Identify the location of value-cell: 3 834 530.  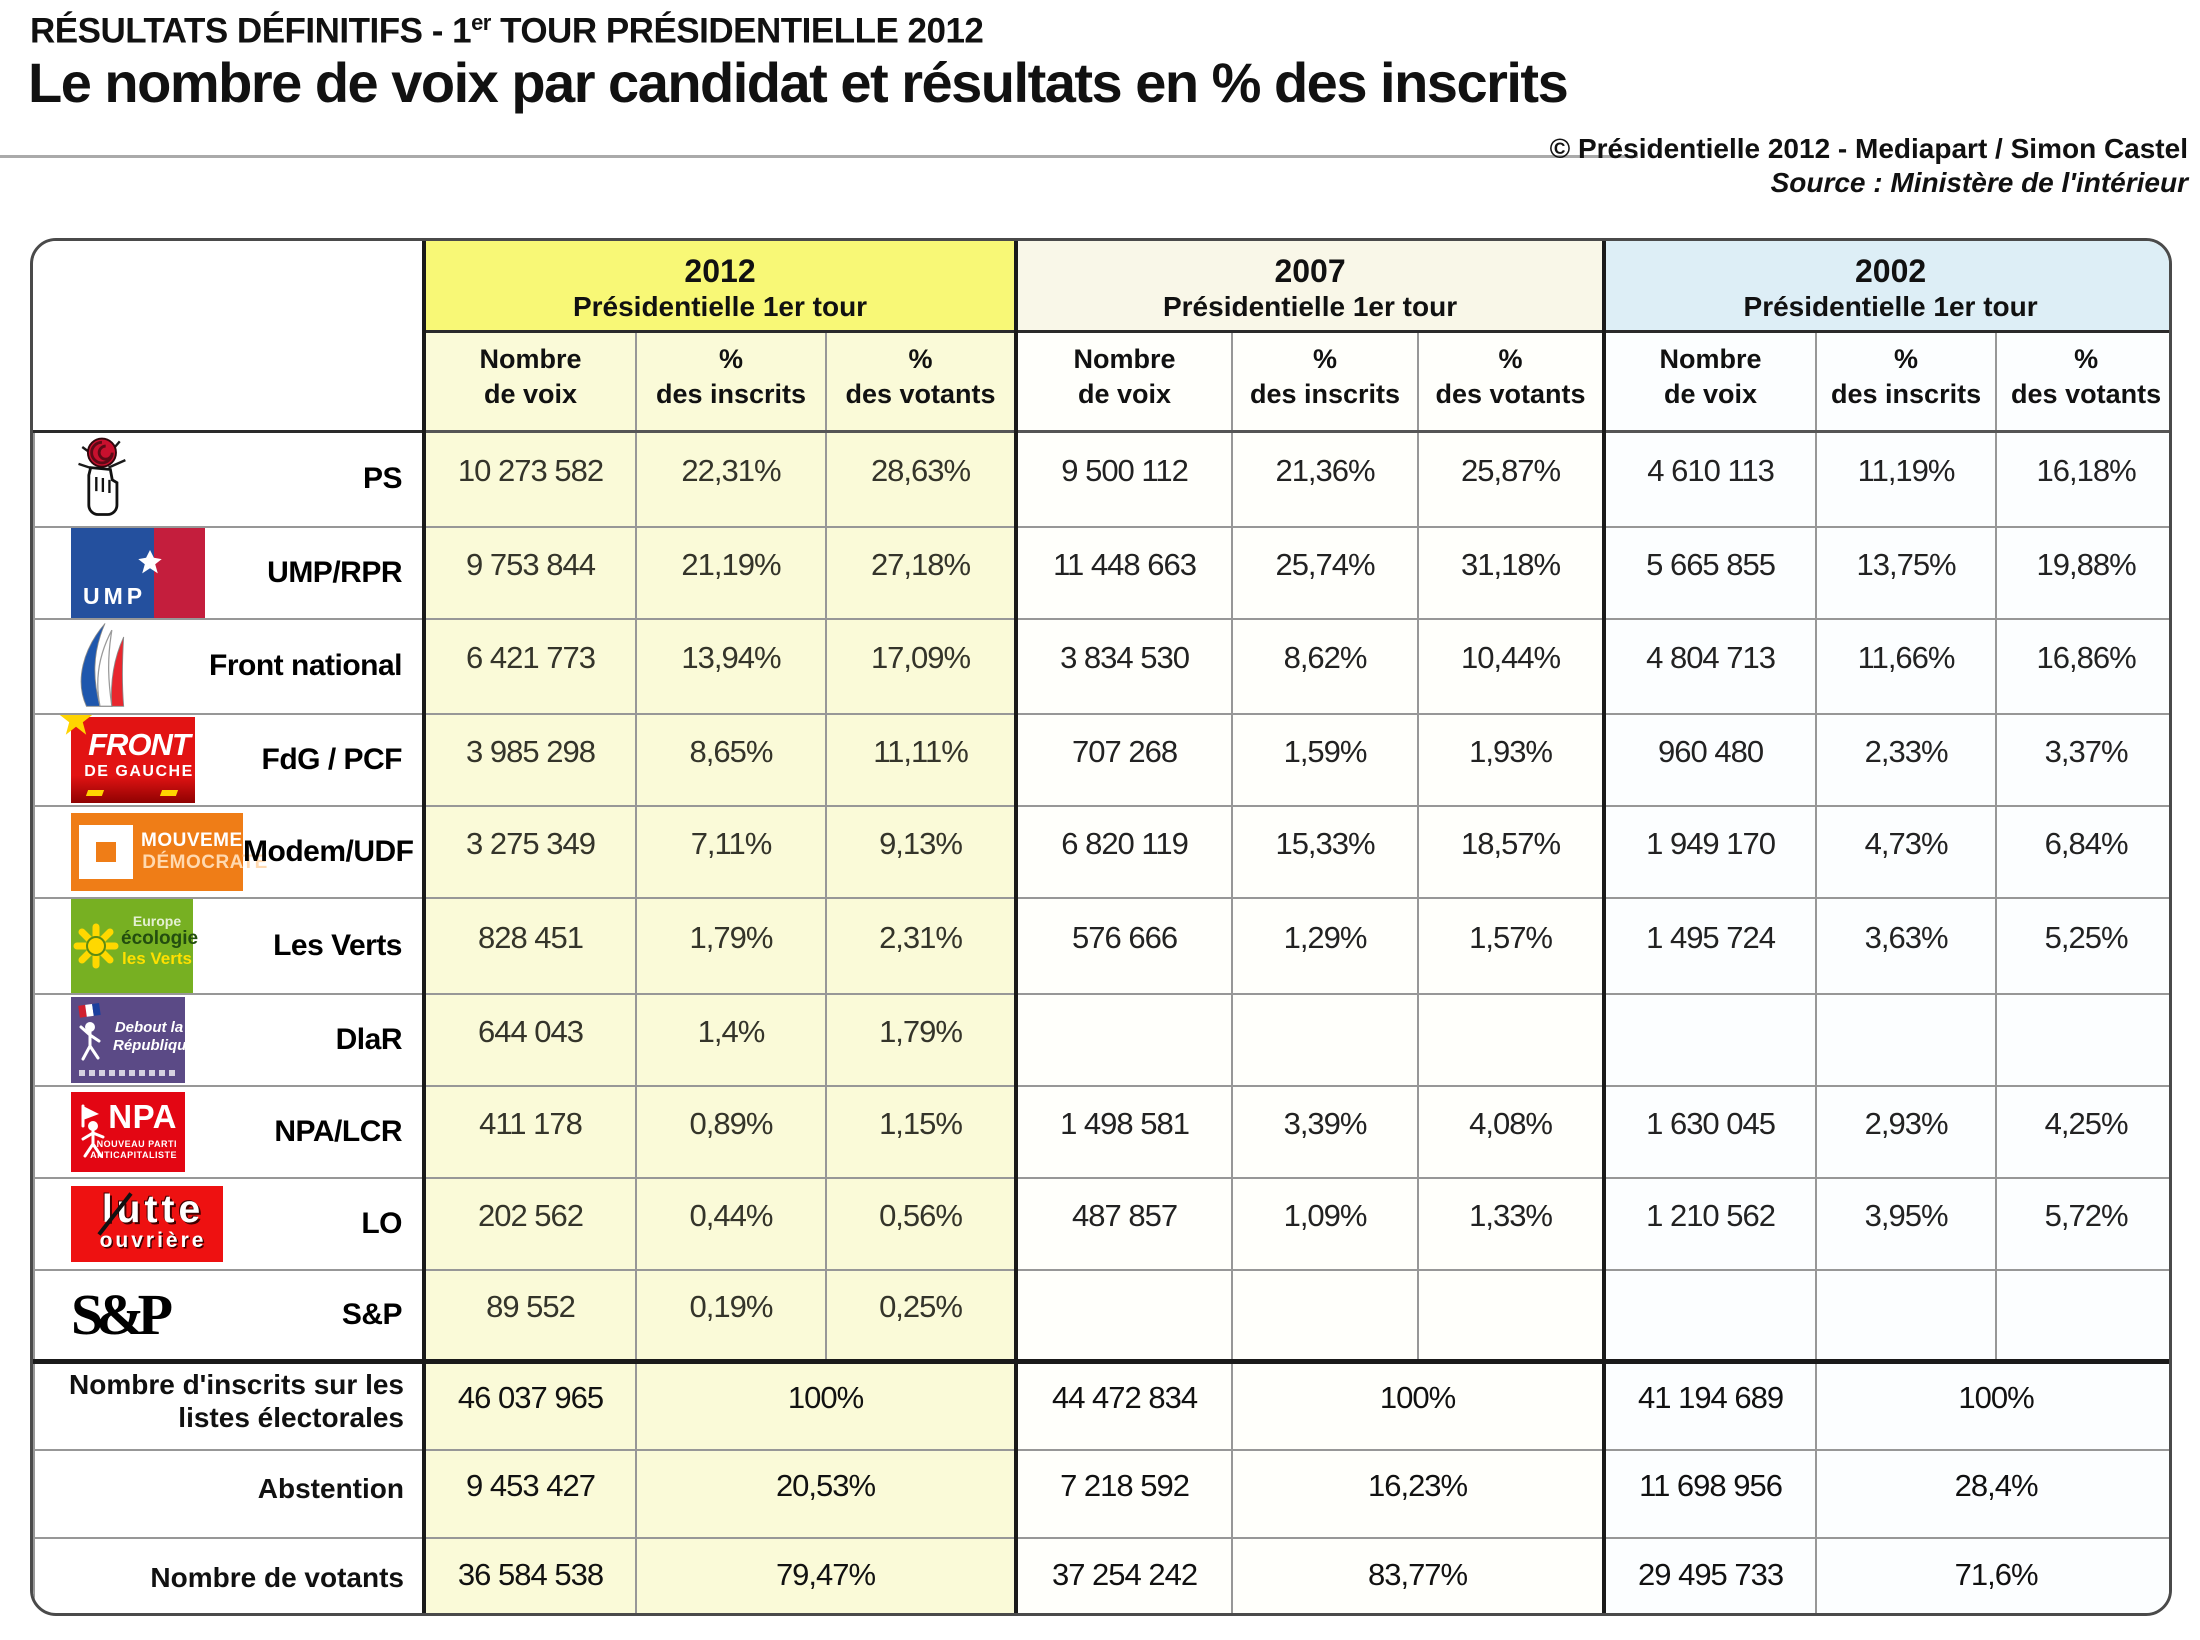
(1124, 666).